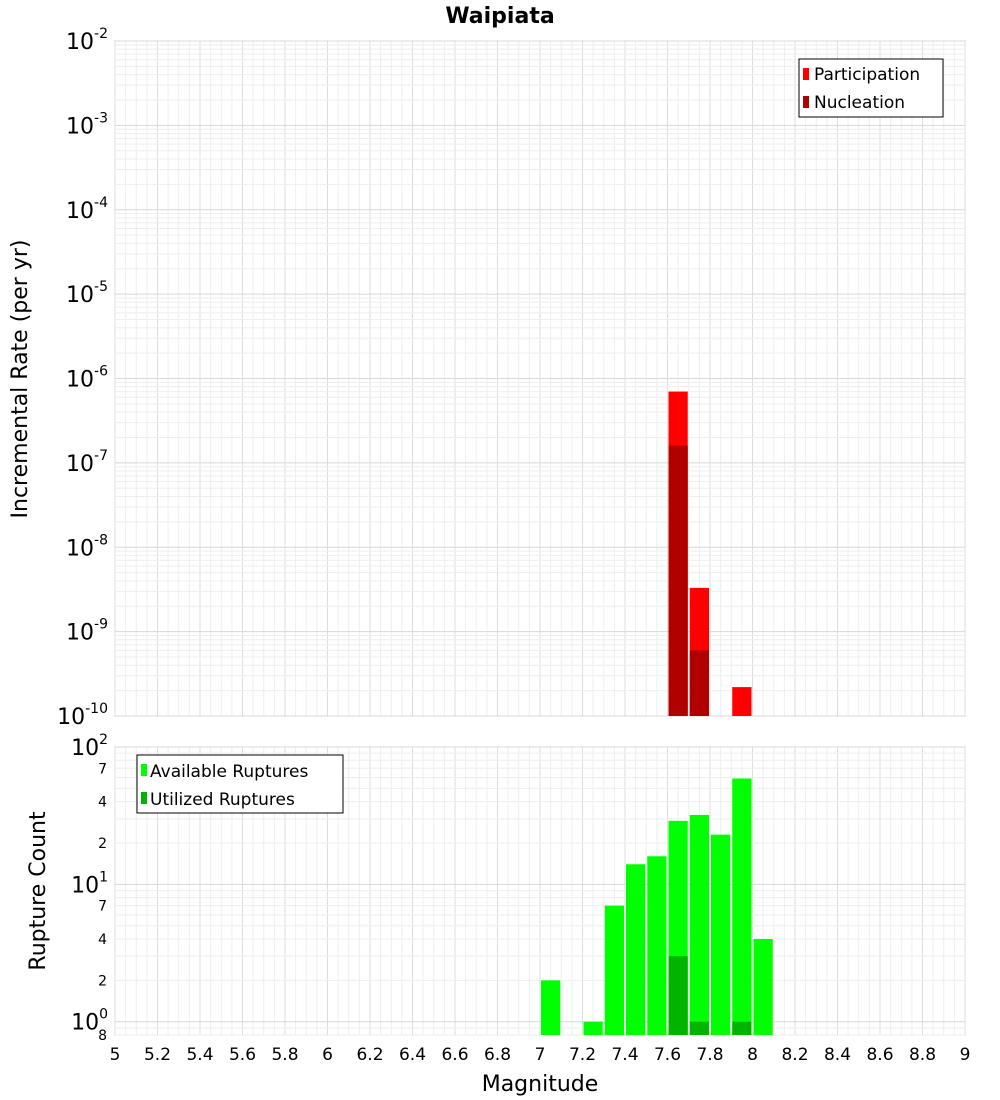 Image resolution: width=1000 pixels, height=1100 pixels. I want to click on top-y-axis-label: Incremental Rate (per yr), so click(20, 379).